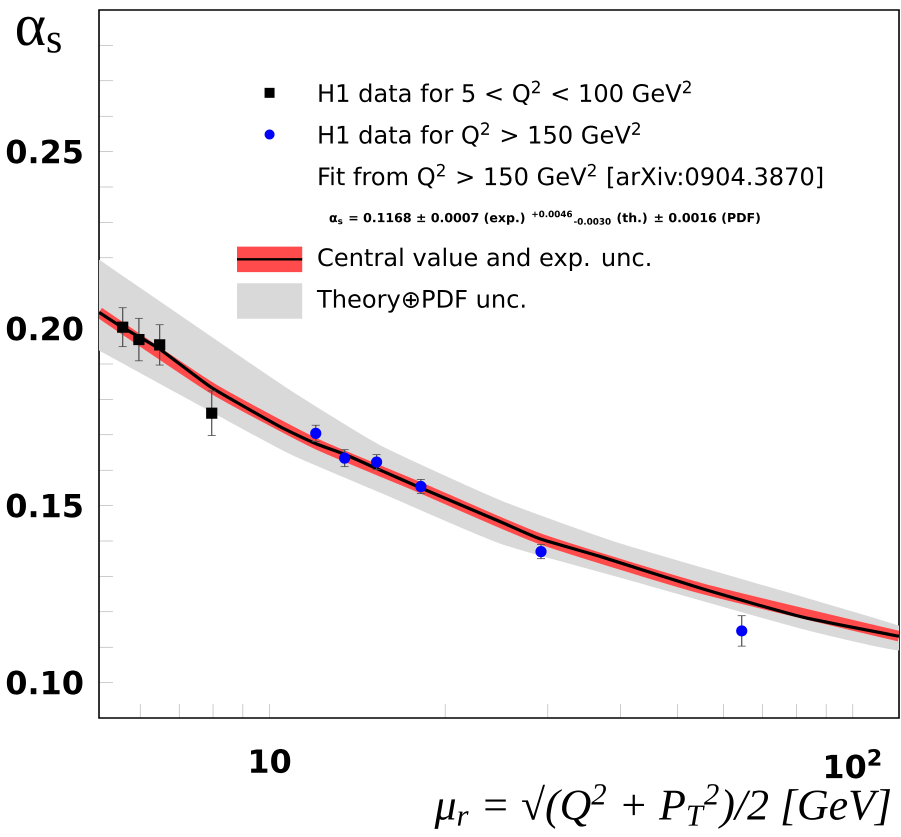  Describe the element at coordinates (853, 764) in the screenshot. I see `x-tick-label: 10$^{2}$` at that location.